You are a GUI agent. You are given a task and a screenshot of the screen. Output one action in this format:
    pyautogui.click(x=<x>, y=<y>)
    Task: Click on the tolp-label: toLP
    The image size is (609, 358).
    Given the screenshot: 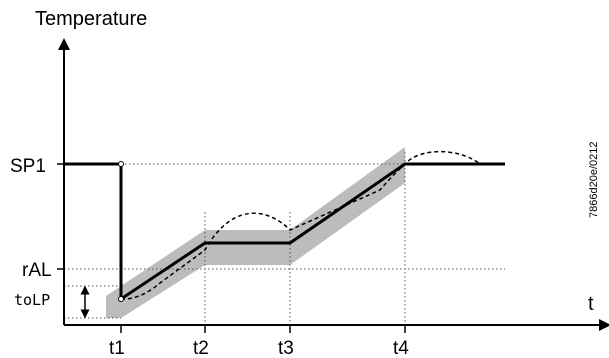 What is the action you would take?
    pyautogui.click(x=32, y=300)
    